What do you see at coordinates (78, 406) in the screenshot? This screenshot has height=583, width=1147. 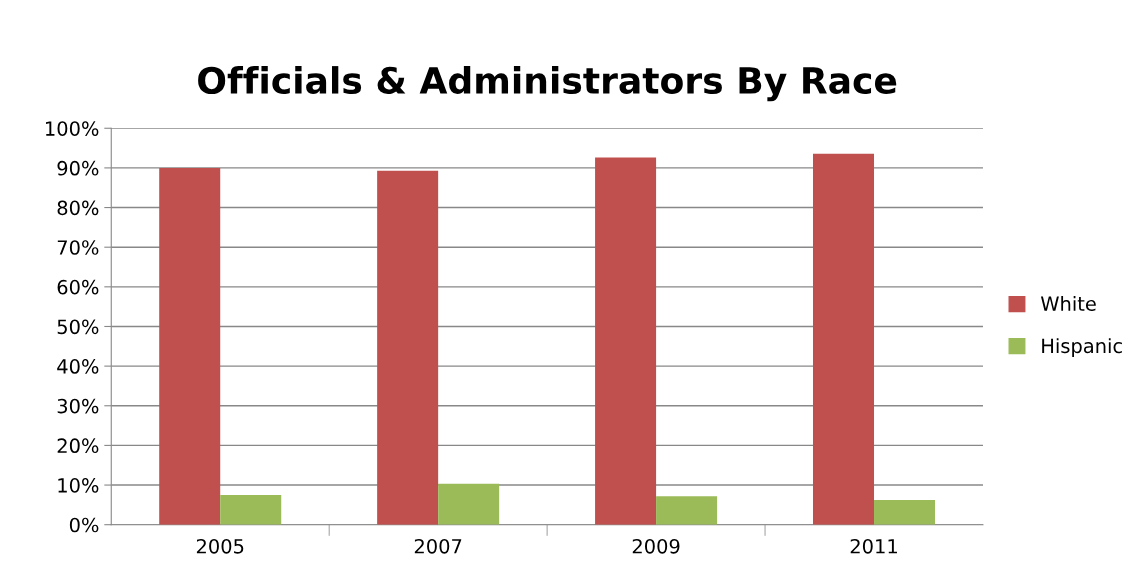 I see `y-tick-label: 30%` at bounding box center [78, 406].